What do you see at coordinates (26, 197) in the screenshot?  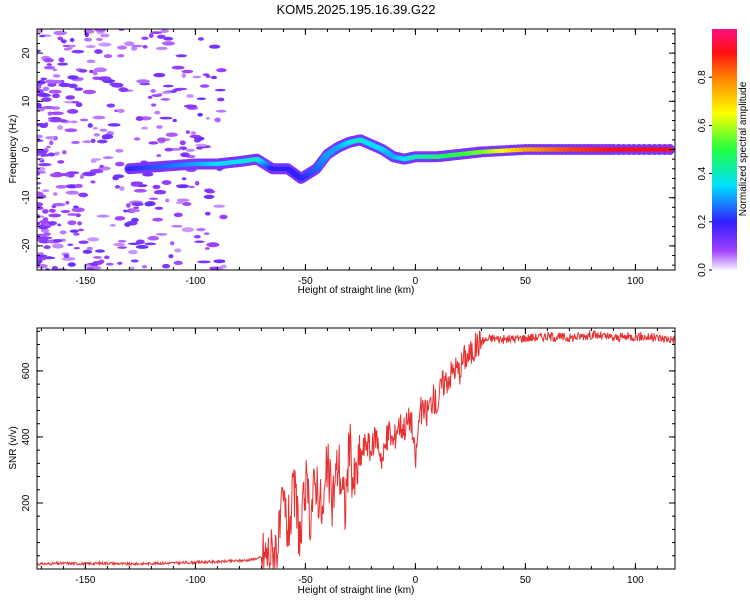 I see `spec-ytick-label: -10` at bounding box center [26, 197].